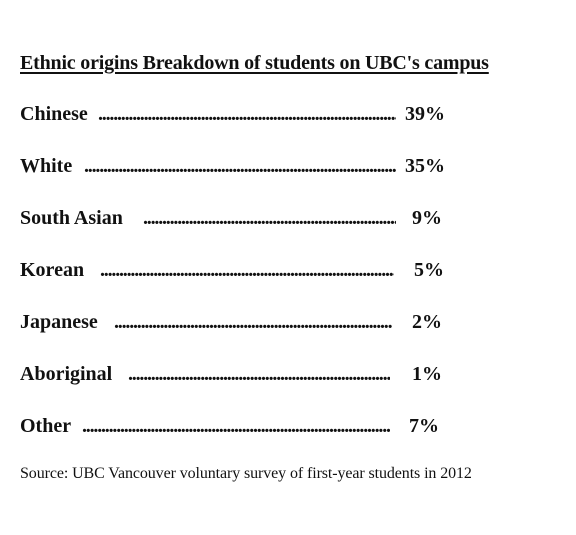  I want to click on item-value: 2%, so click(427, 322).